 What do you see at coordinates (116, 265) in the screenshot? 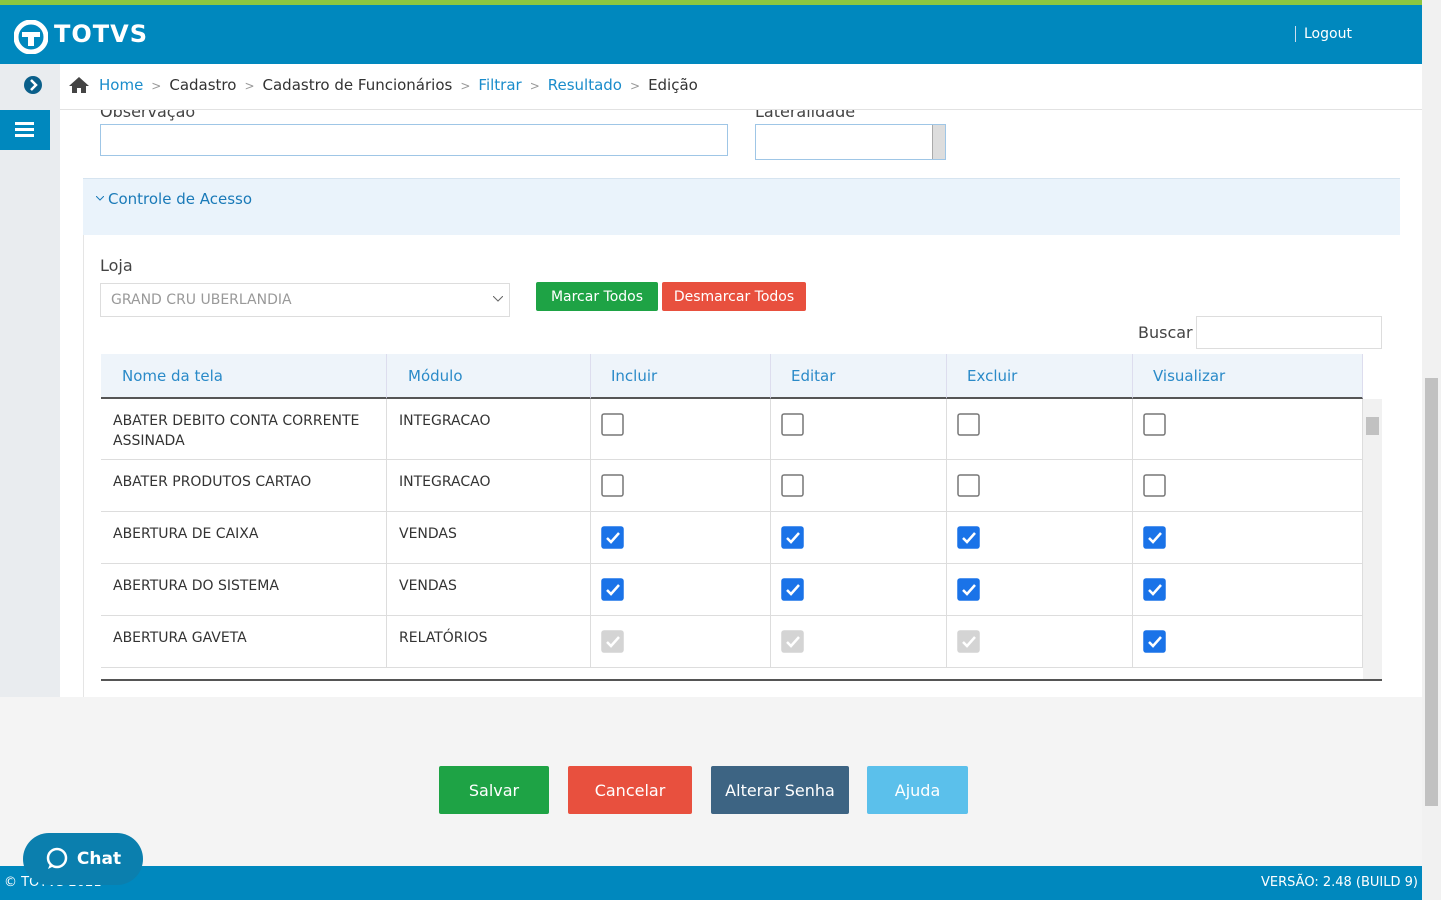
I see `loja-label: Loja` at bounding box center [116, 265].